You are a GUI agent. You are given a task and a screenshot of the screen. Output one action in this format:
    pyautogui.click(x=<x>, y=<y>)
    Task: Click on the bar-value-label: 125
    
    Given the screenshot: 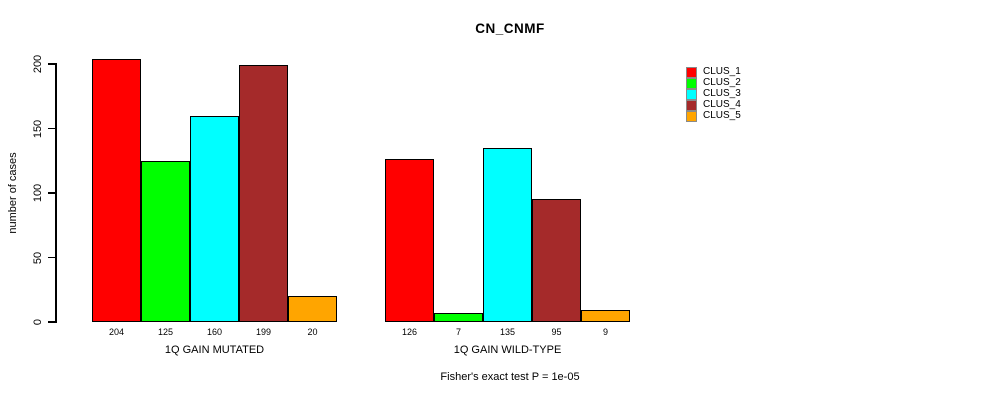 What is the action you would take?
    pyautogui.click(x=165, y=332)
    